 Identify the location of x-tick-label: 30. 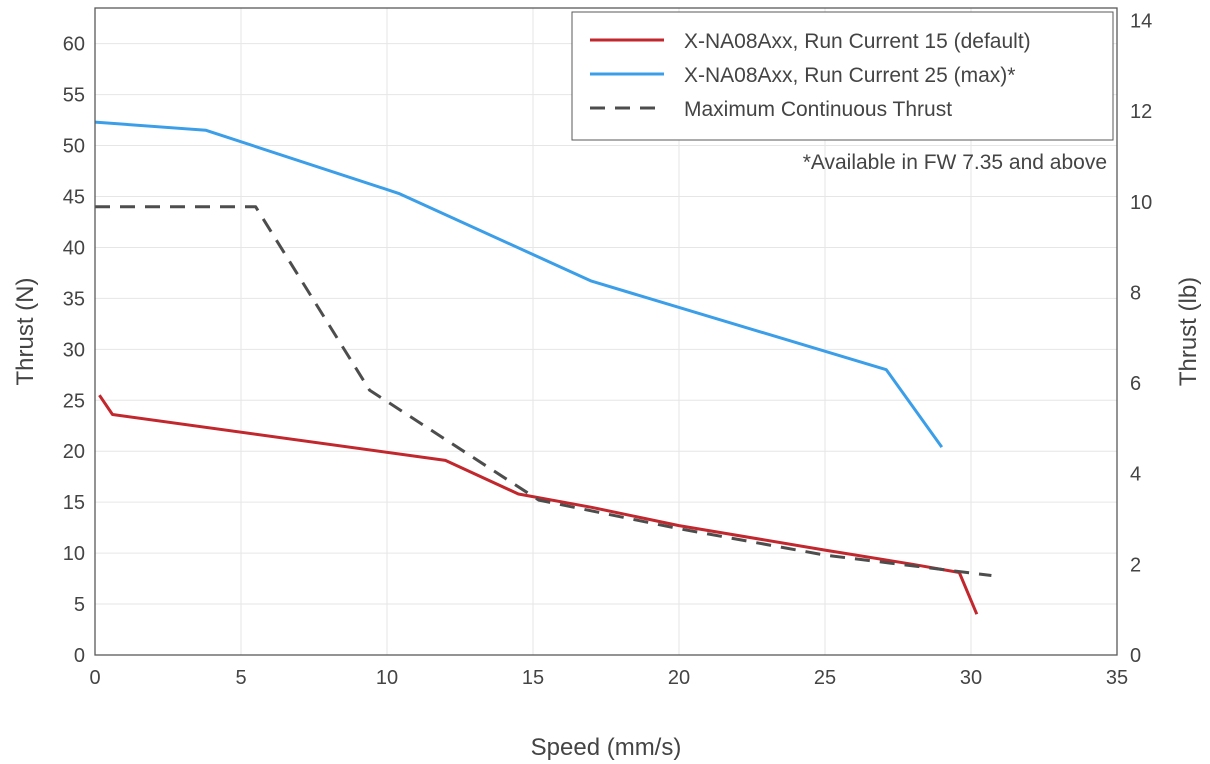
(971, 678).